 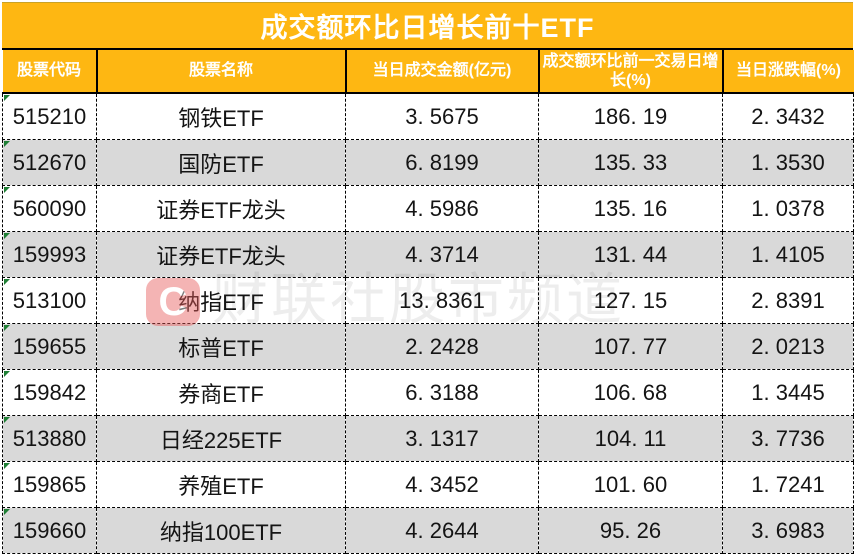 I want to click on cell-turnover: 3. 5675, so click(x=442, y=116).